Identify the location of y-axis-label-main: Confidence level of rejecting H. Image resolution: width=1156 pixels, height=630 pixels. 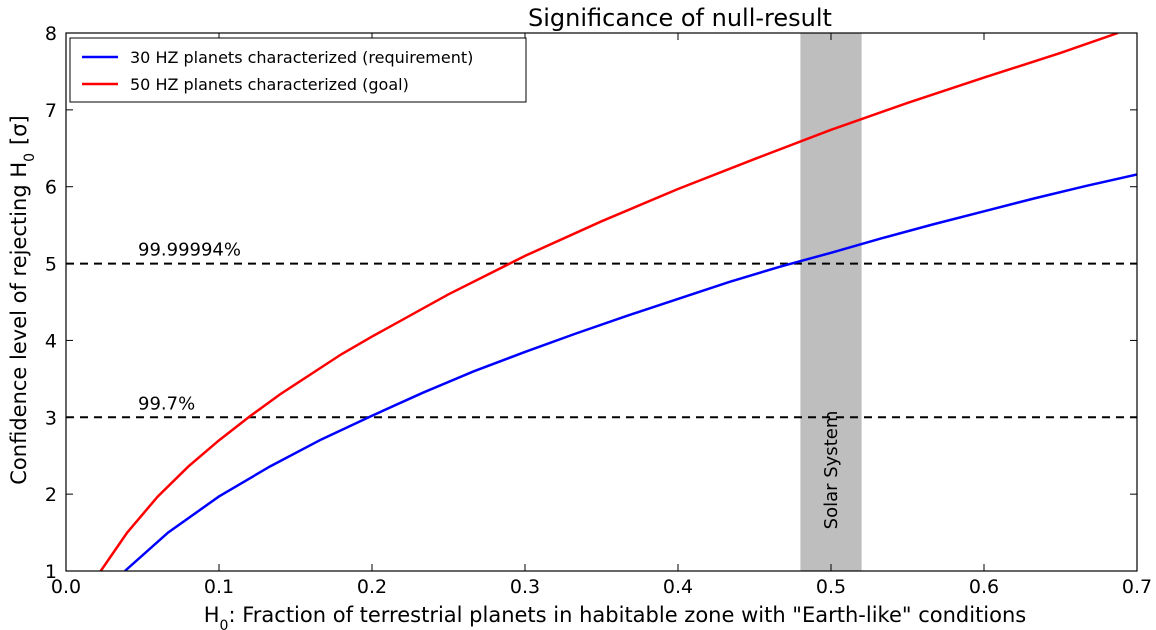
(19, 323).